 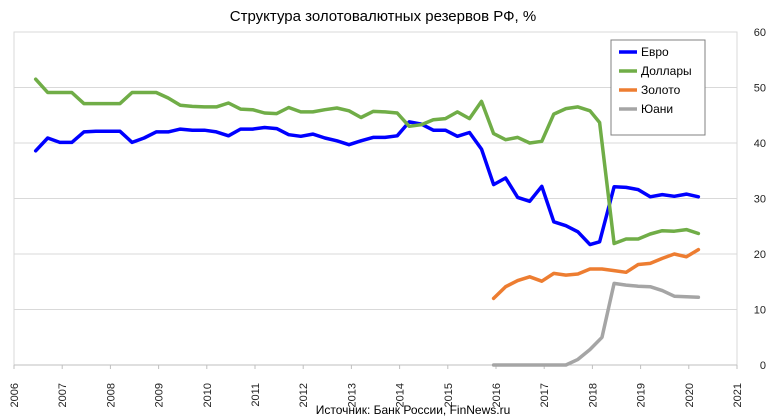 What do you see at coordinates (593, 395) in the screenshot?
I see `x-tick-label: 2018` at bounding box center [593, 395].